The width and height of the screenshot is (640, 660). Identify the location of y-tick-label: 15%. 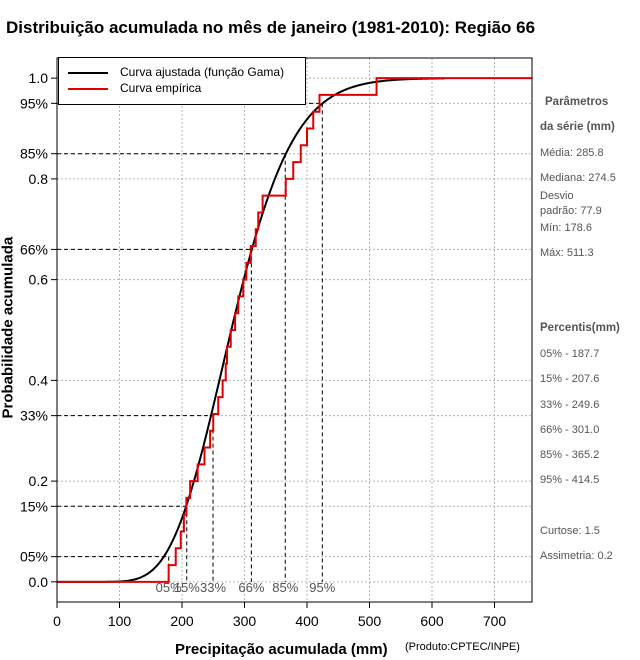
(34, 506).